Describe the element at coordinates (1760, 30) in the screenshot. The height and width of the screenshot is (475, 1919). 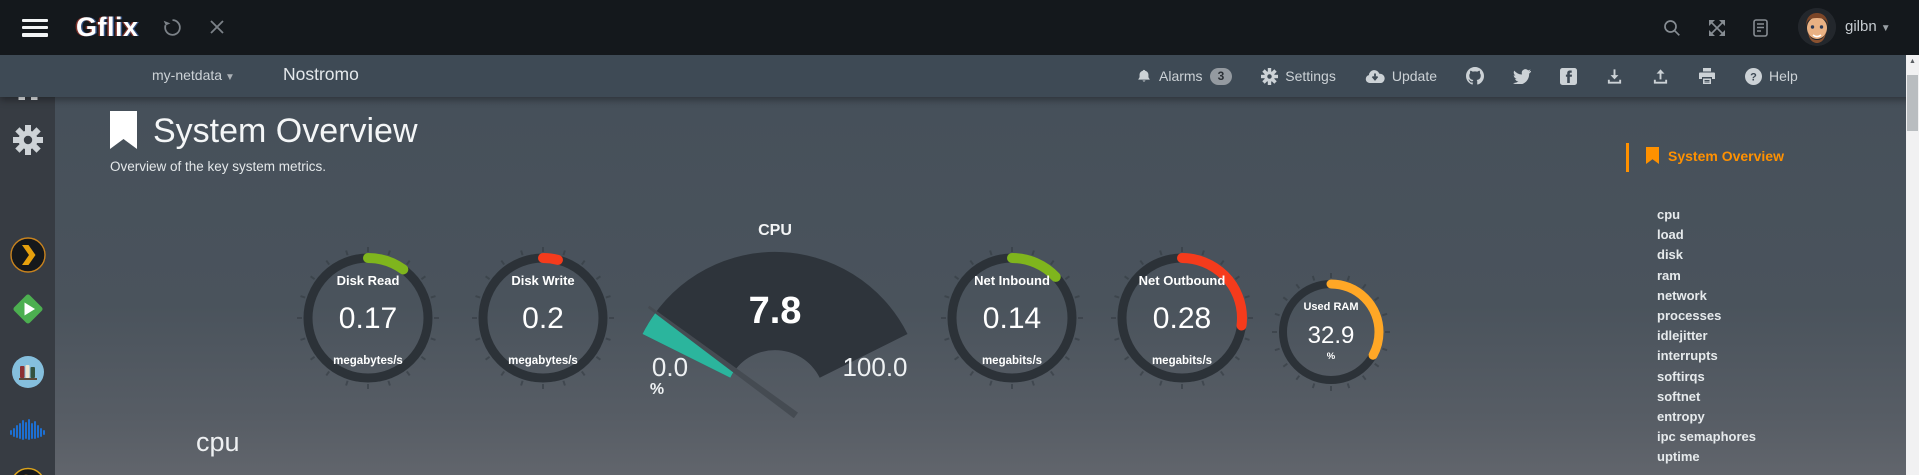
I see `news-icon` at that location.